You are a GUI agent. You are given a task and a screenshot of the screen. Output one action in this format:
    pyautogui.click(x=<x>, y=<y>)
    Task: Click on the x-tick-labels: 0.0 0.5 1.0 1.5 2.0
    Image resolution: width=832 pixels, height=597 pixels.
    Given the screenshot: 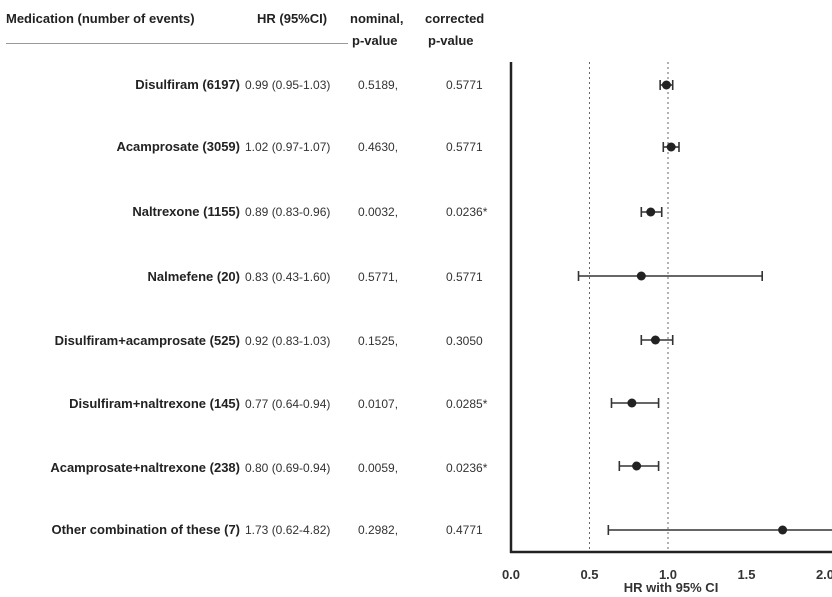 What is the action you would take?
    pyautogui.click(x=667, y=574)
    